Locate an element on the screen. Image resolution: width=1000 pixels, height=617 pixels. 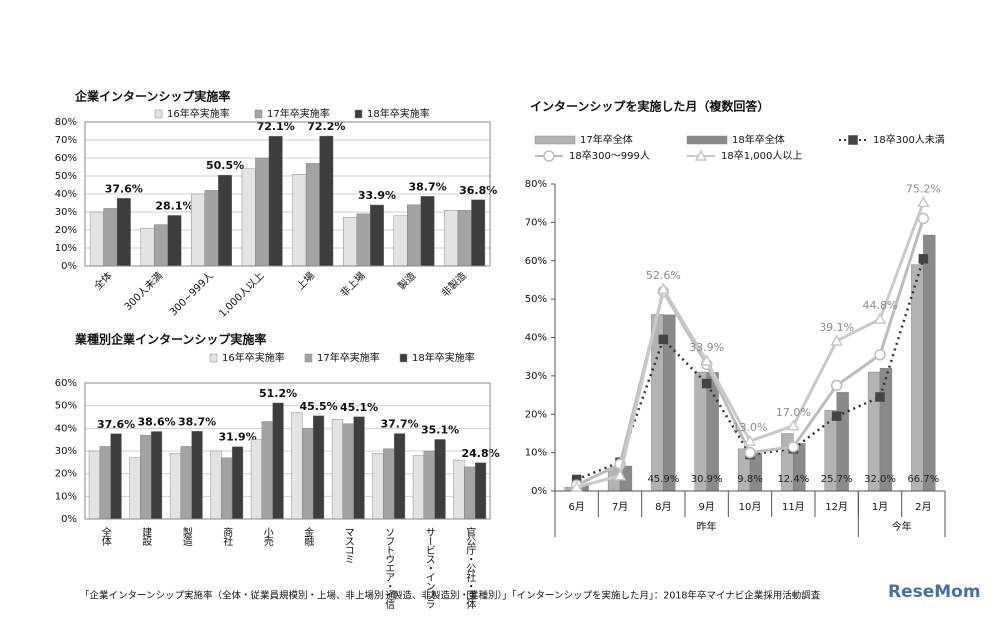
chart-title: インターンシップを実施した月（複数回答） is located at coordinates (649, 106).